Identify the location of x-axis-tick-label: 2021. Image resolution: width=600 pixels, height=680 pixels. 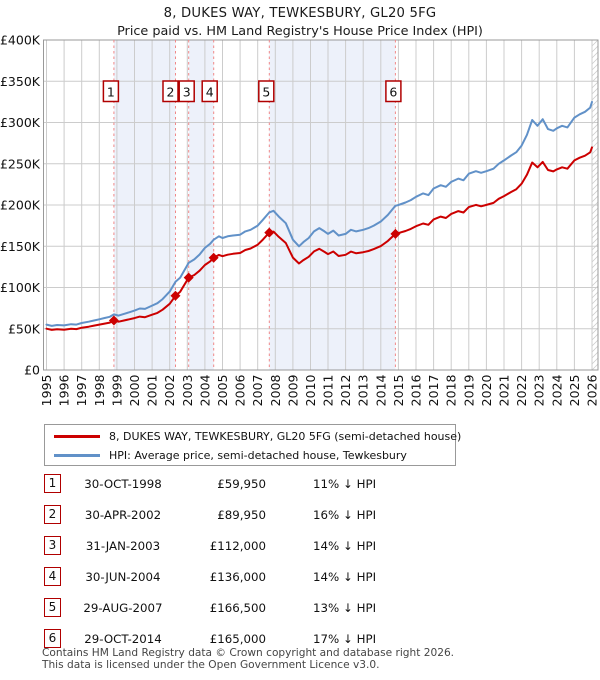
(504, 391).